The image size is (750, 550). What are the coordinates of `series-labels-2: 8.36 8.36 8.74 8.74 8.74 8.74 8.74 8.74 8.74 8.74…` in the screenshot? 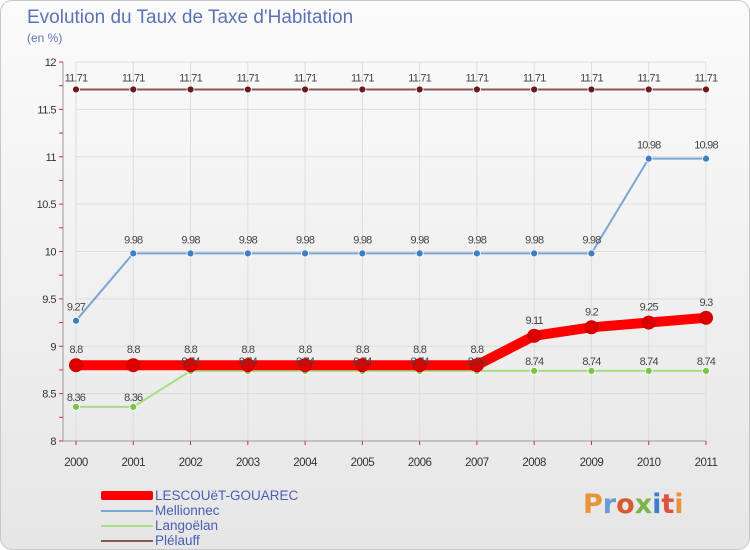 It's located at (392, 380).